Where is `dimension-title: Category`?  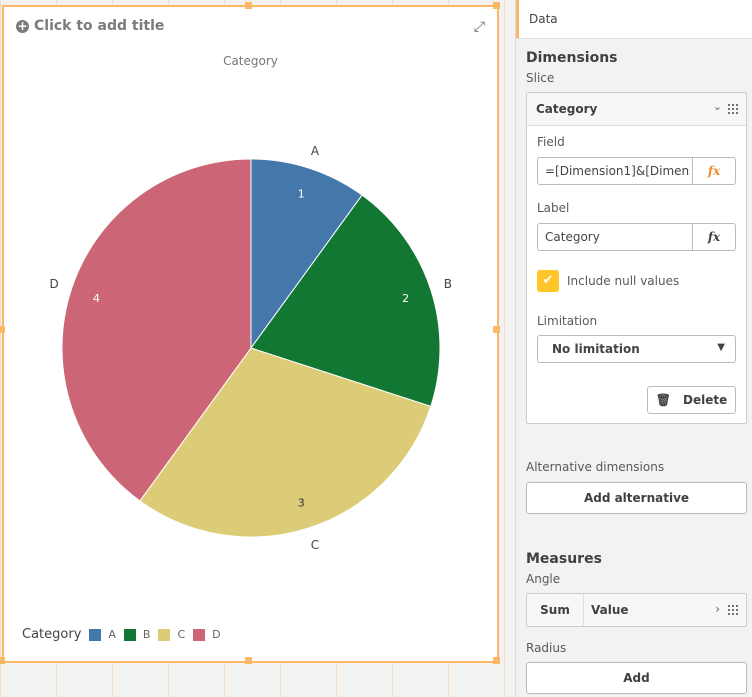 dimension-title: Category is located at coordinates (250, 61).